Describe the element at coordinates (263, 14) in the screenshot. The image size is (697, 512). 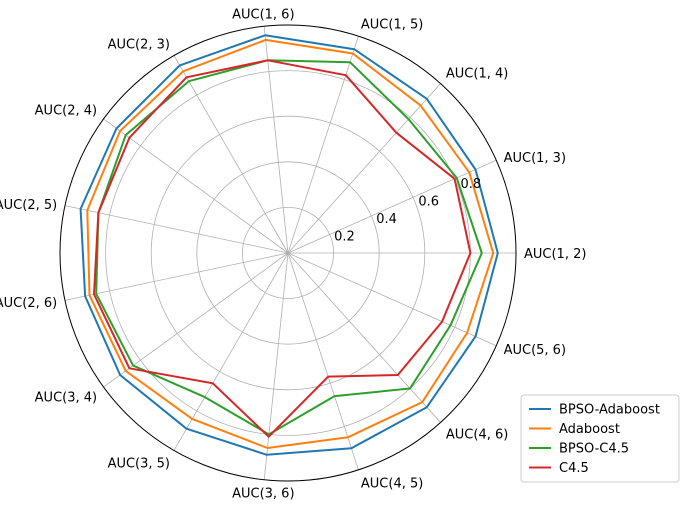
I see `category-label: AUC(1, 6)` at that location.